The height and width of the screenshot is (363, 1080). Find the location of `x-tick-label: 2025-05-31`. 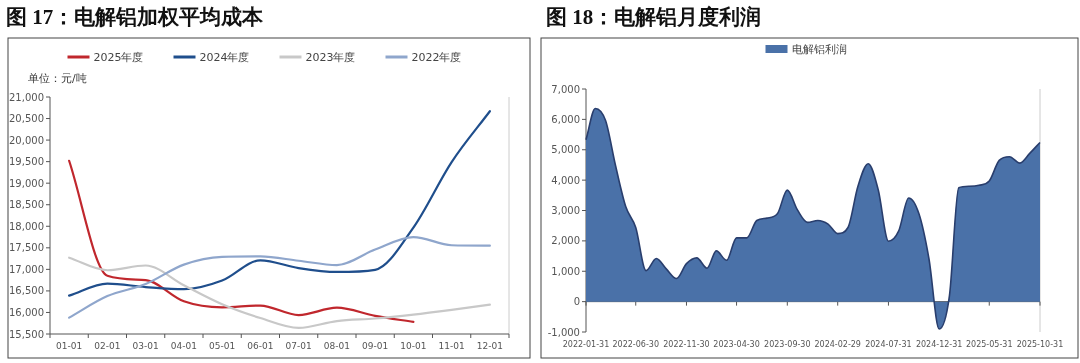

x-tick-label: 2025-05-31 is located at coordinates (989, 344).